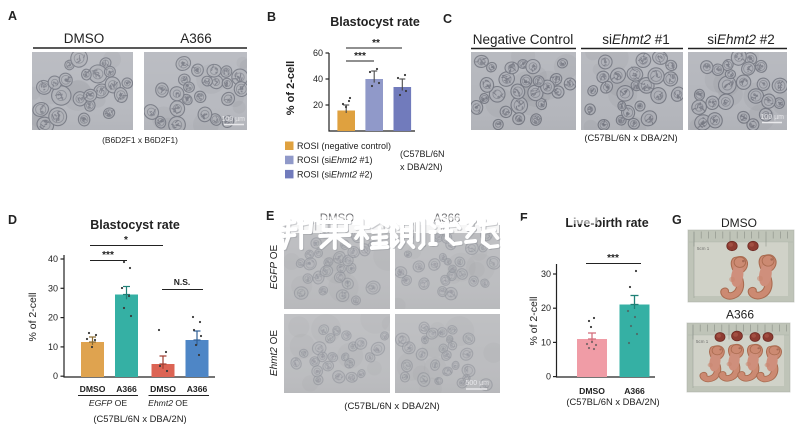  Describe the element at coordinates (271, 17) in the screenshot. I see `svg-text: B` at that location.